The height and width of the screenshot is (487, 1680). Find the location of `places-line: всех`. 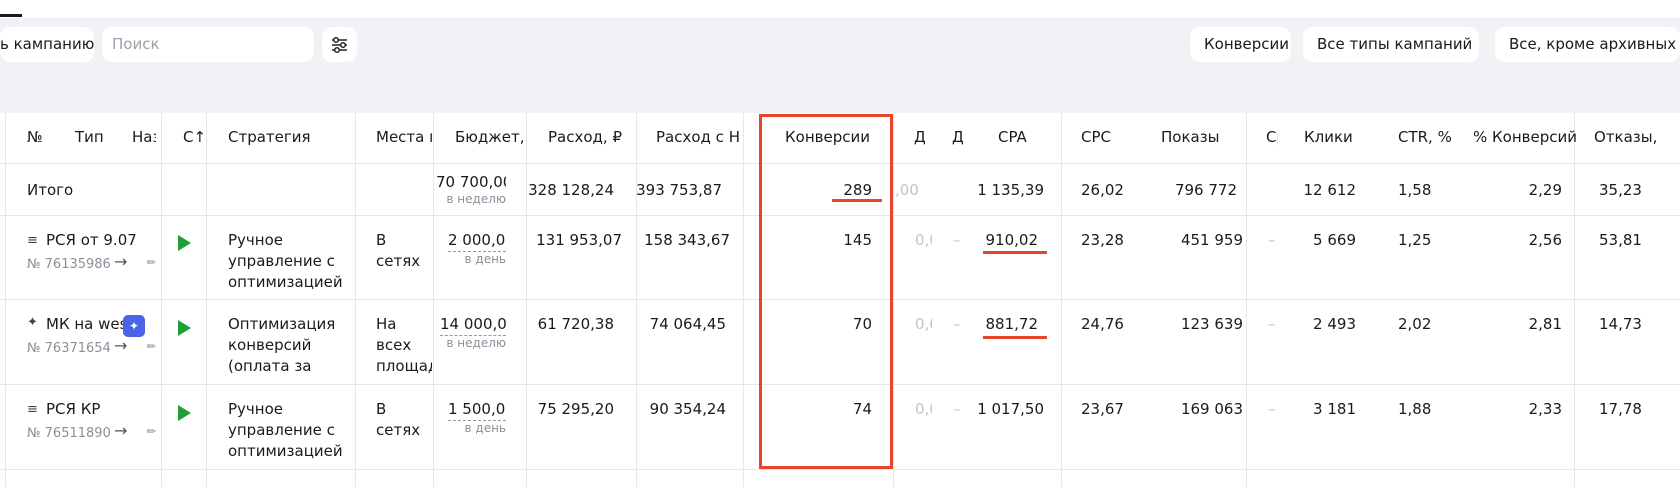

places-line: всех is located at coordinates (394, 345).